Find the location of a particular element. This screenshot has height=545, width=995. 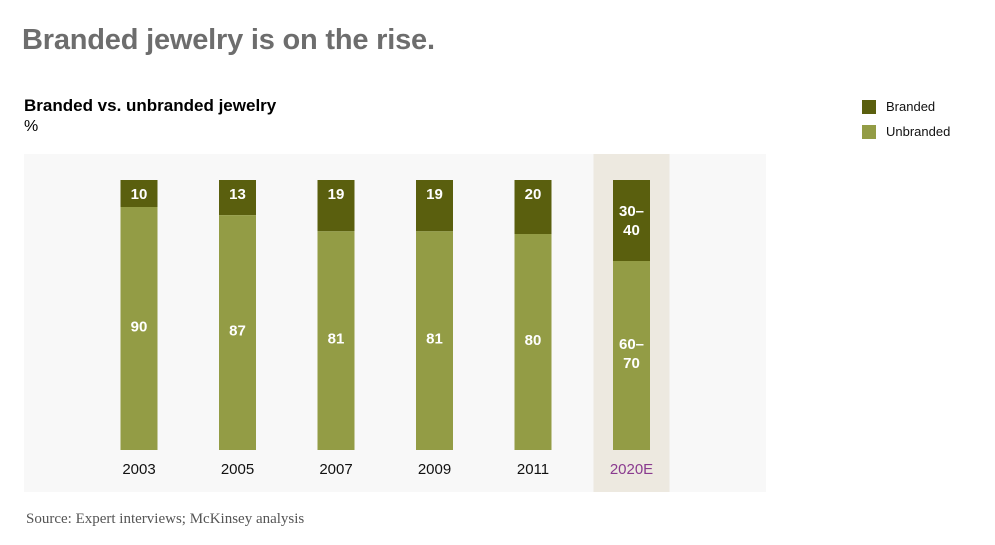

legend-item-branded: Branded is located at coordinates (906, 106).